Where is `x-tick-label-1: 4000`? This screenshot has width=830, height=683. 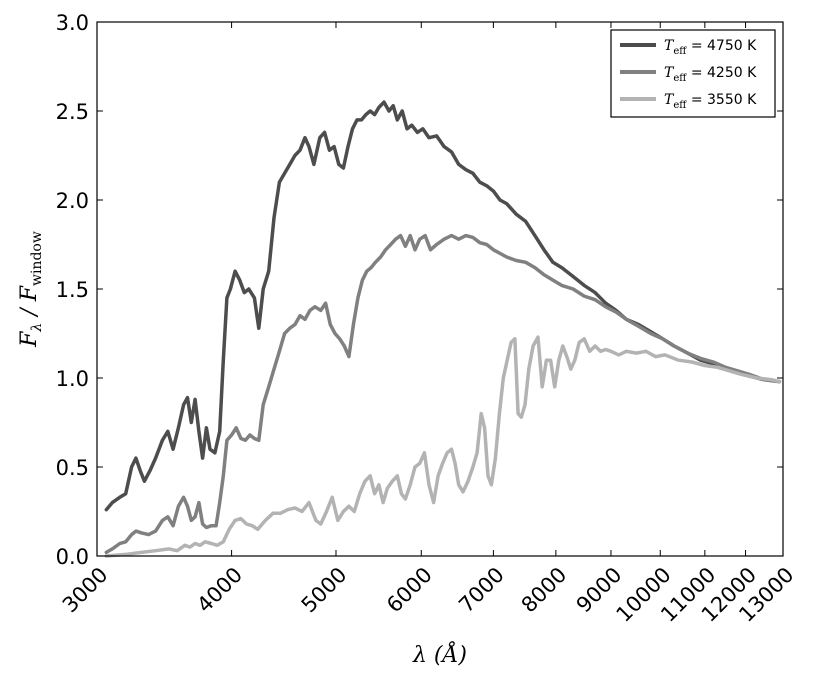 x-tick-label-1: 4000 is located at coordinates (219, 590).